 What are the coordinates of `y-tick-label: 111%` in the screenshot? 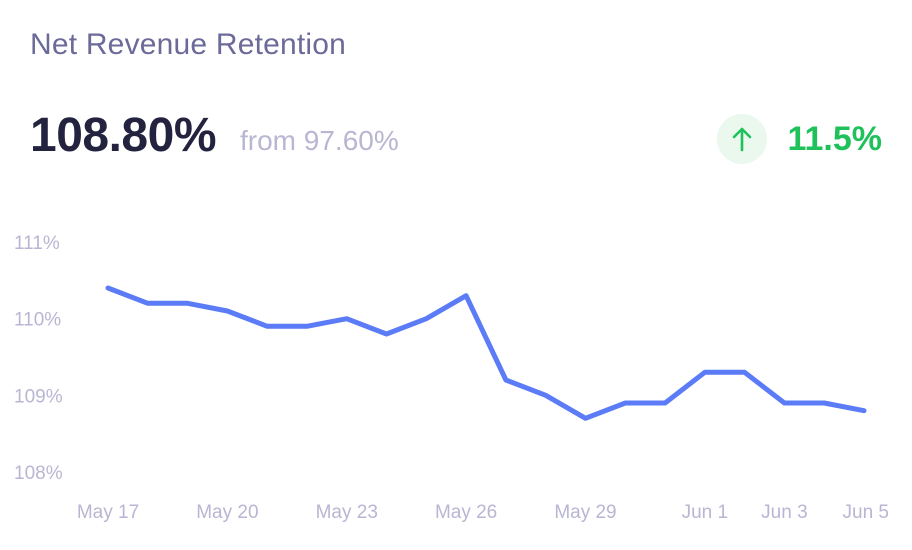 It's located at (37, 243).